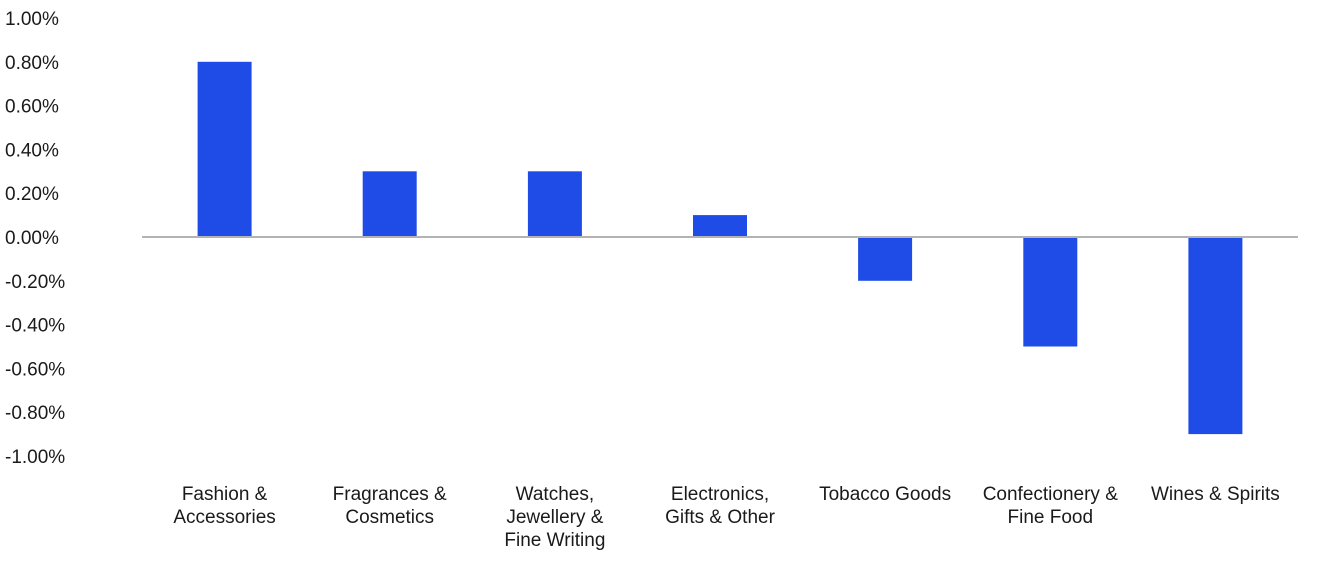 This screenshot has height=563, width=1326. Describe the element at coordinates (35, 326) in the screenshot. I see `y-tick-label: -0.40%` at that location.